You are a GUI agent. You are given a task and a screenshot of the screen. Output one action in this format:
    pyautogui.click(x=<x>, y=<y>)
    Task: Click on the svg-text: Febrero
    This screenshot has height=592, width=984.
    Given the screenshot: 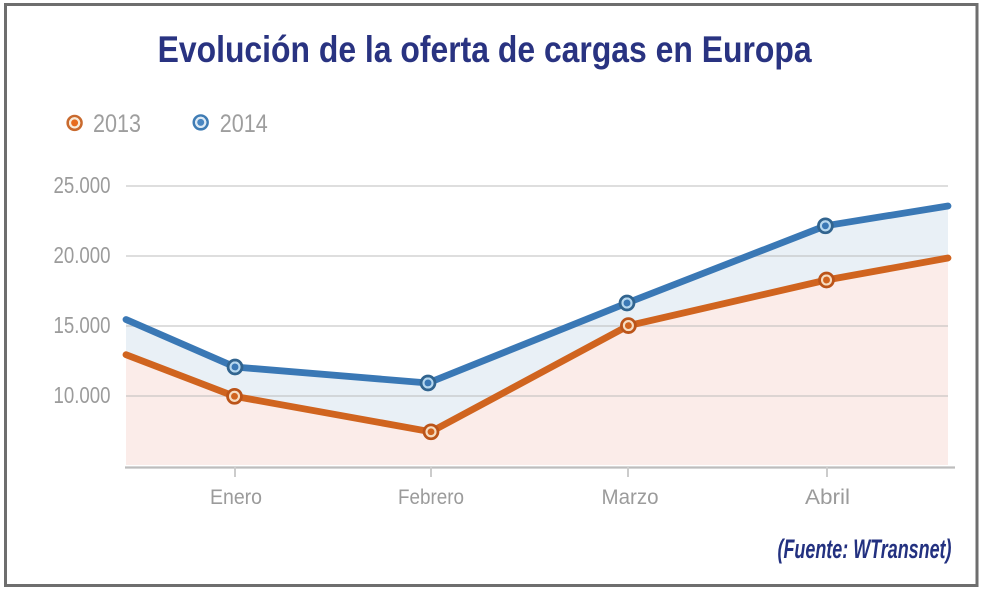 What is the action you would take?
    pyautogui.click(x=431, y=497)
    